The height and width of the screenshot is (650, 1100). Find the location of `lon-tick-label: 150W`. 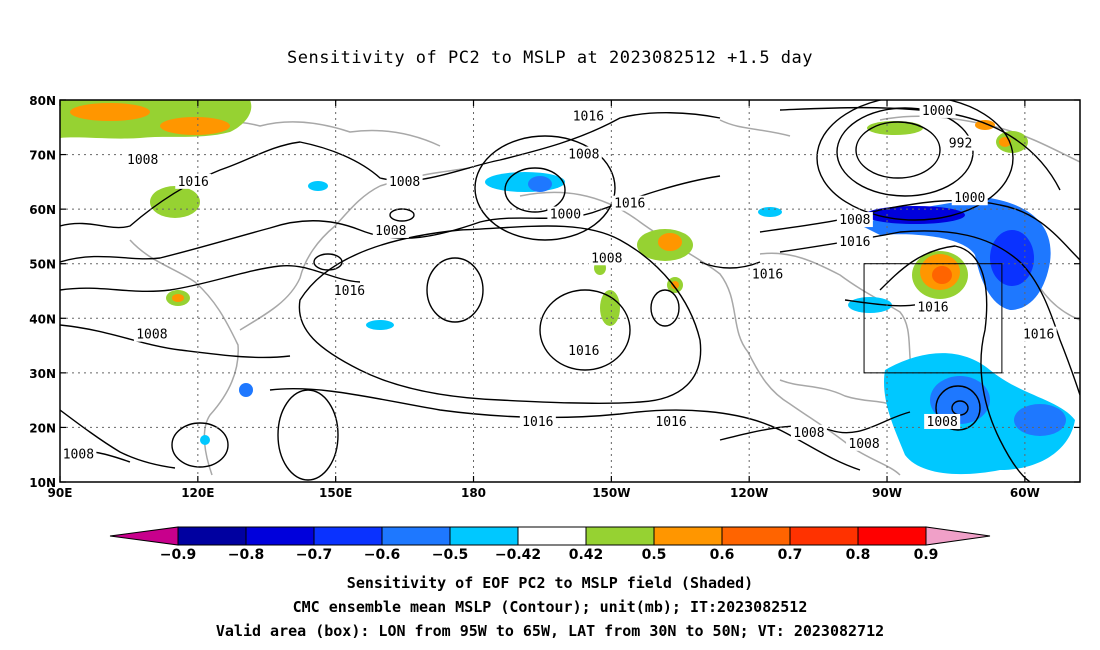

lon-tick-label: 150W is located at coordinates (611, 493).